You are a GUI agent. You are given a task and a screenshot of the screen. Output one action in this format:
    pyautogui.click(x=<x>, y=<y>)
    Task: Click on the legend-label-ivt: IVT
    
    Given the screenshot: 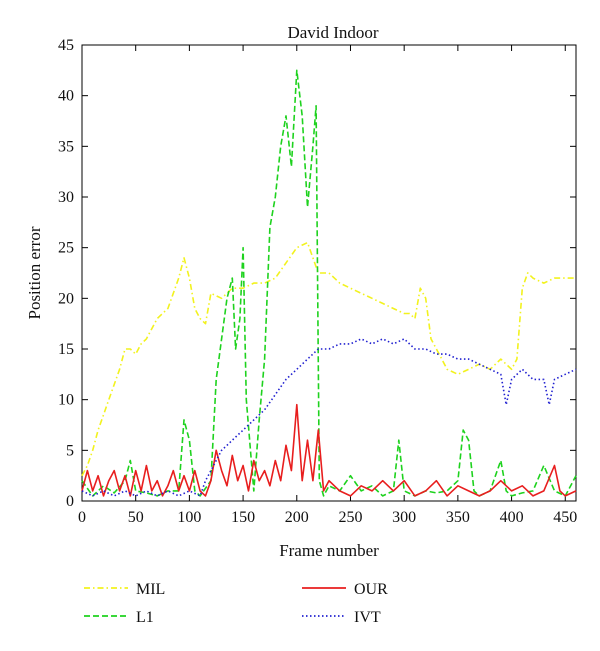 What is the action you would take?
    pyautogui.click(x=367, y=617)
    